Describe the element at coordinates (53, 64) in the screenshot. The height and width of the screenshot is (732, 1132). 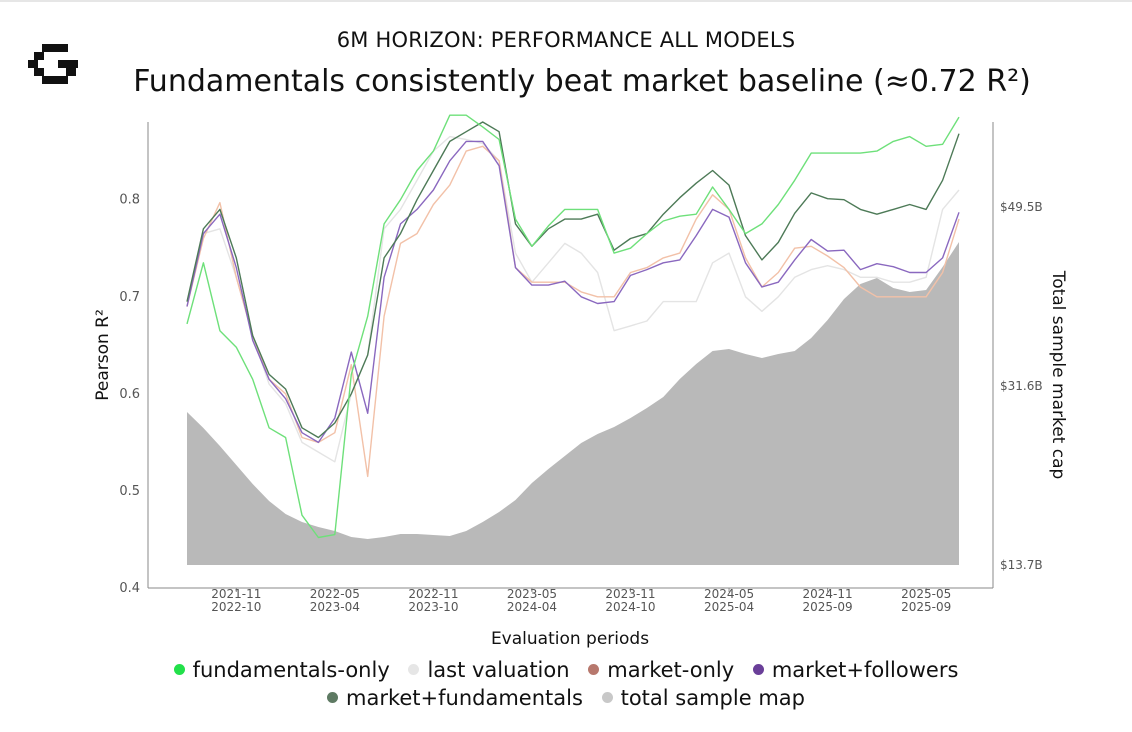
I see `logo-icon` at that location.